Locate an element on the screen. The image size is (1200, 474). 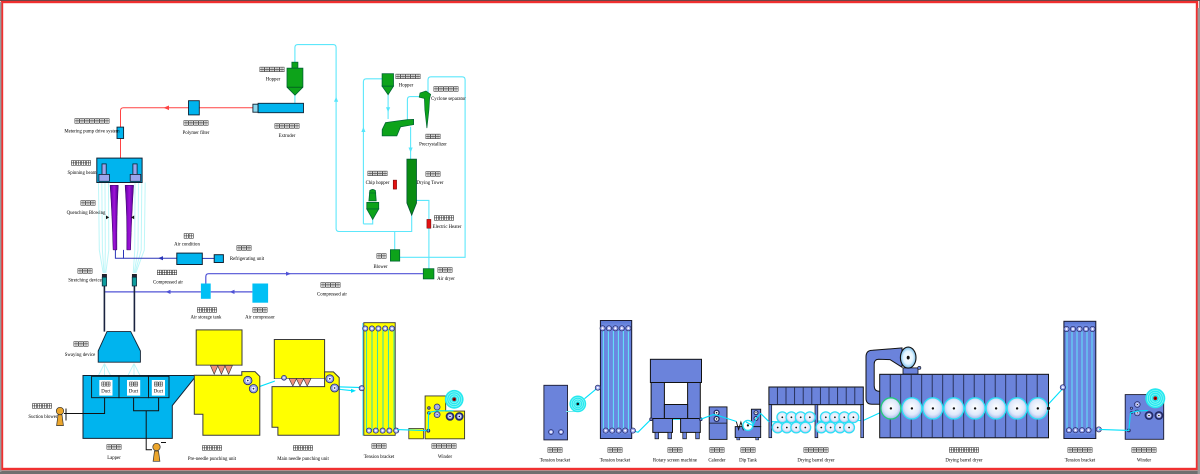
svg-text: Stretching device is located at coordinates (84, 281).